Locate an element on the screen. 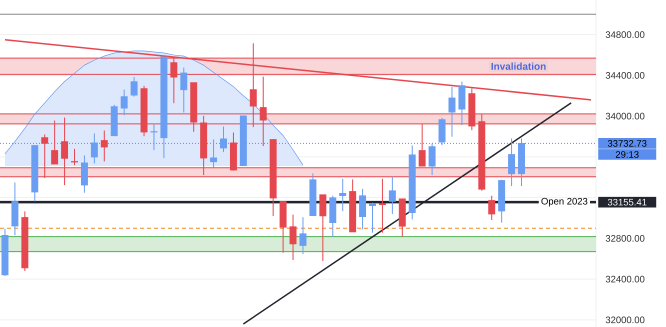  y-tick-label: 32000.00 is located at coordinates (625, 320).